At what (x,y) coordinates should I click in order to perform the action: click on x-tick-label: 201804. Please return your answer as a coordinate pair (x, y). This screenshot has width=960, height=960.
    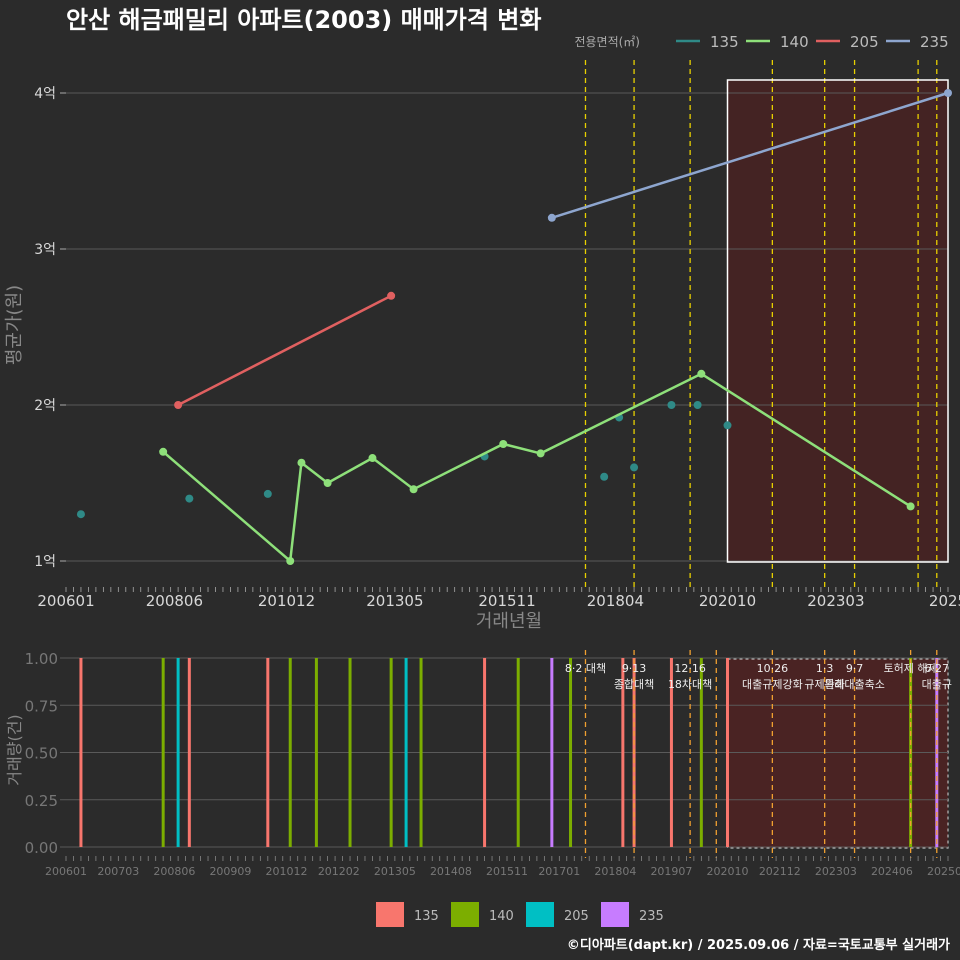
    Looking at the image, I should click on (615, 601).